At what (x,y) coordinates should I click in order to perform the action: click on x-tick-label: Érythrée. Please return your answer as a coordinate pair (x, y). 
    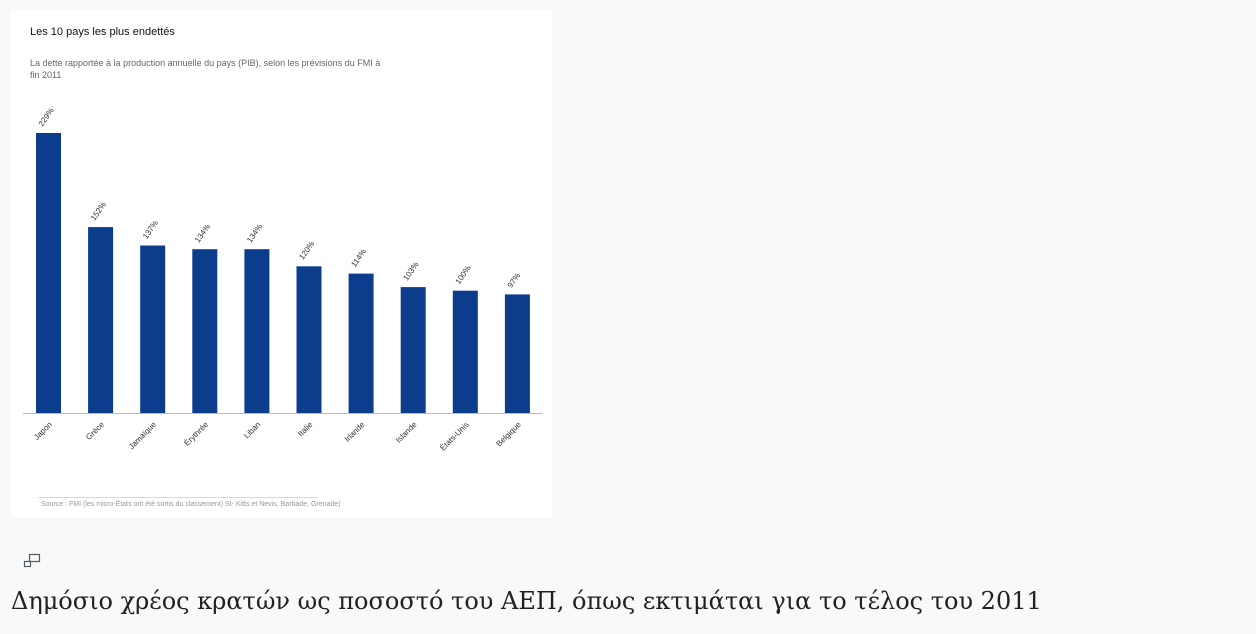
    Looking at the image, I should click on (196, 434).